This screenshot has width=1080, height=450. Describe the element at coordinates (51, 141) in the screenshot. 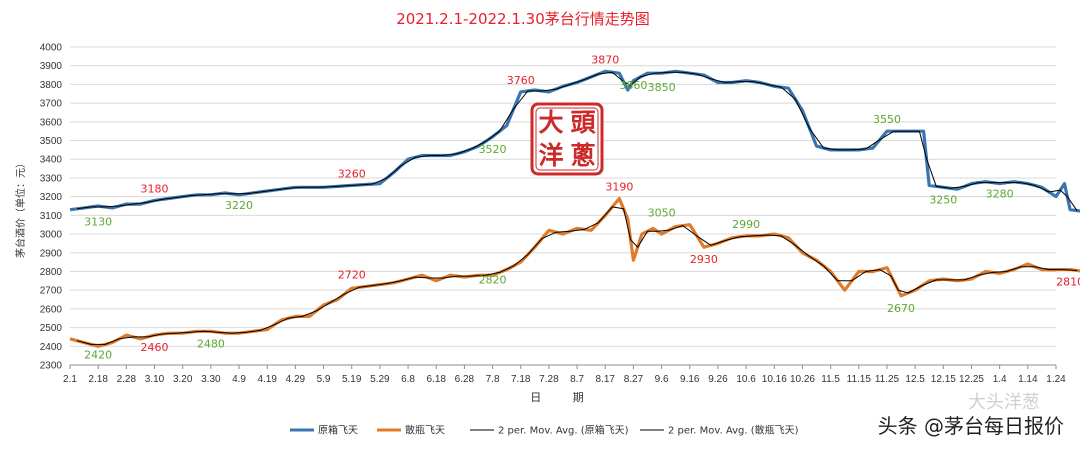

I see `y-tick-label: 3500` at that location.